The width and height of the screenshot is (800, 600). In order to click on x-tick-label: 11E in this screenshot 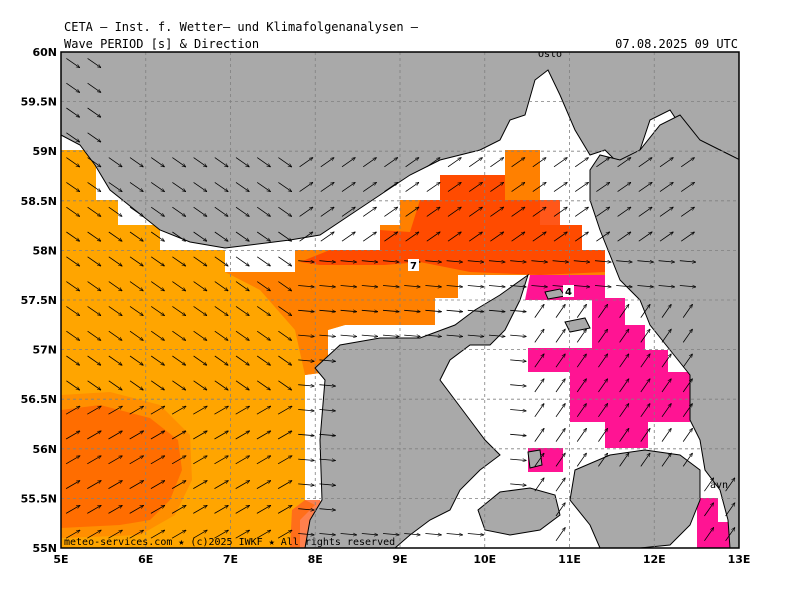, I will do `click(569, 559)`.